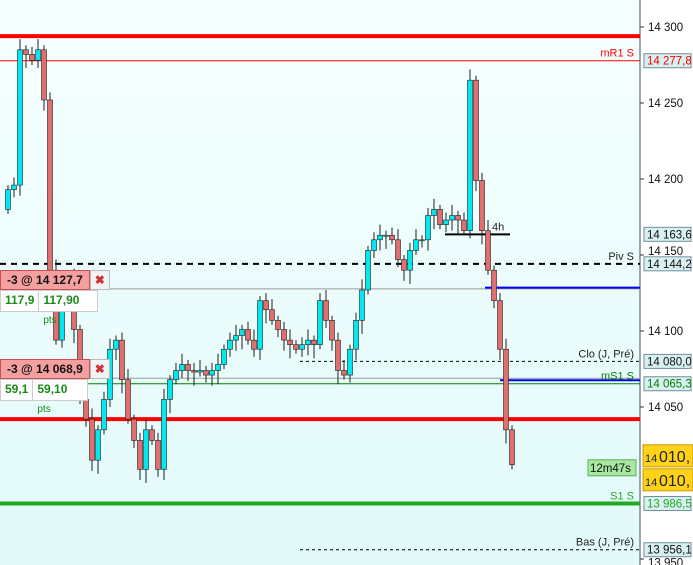  I want to click on last-price-big: 010,, so click(674, 481).